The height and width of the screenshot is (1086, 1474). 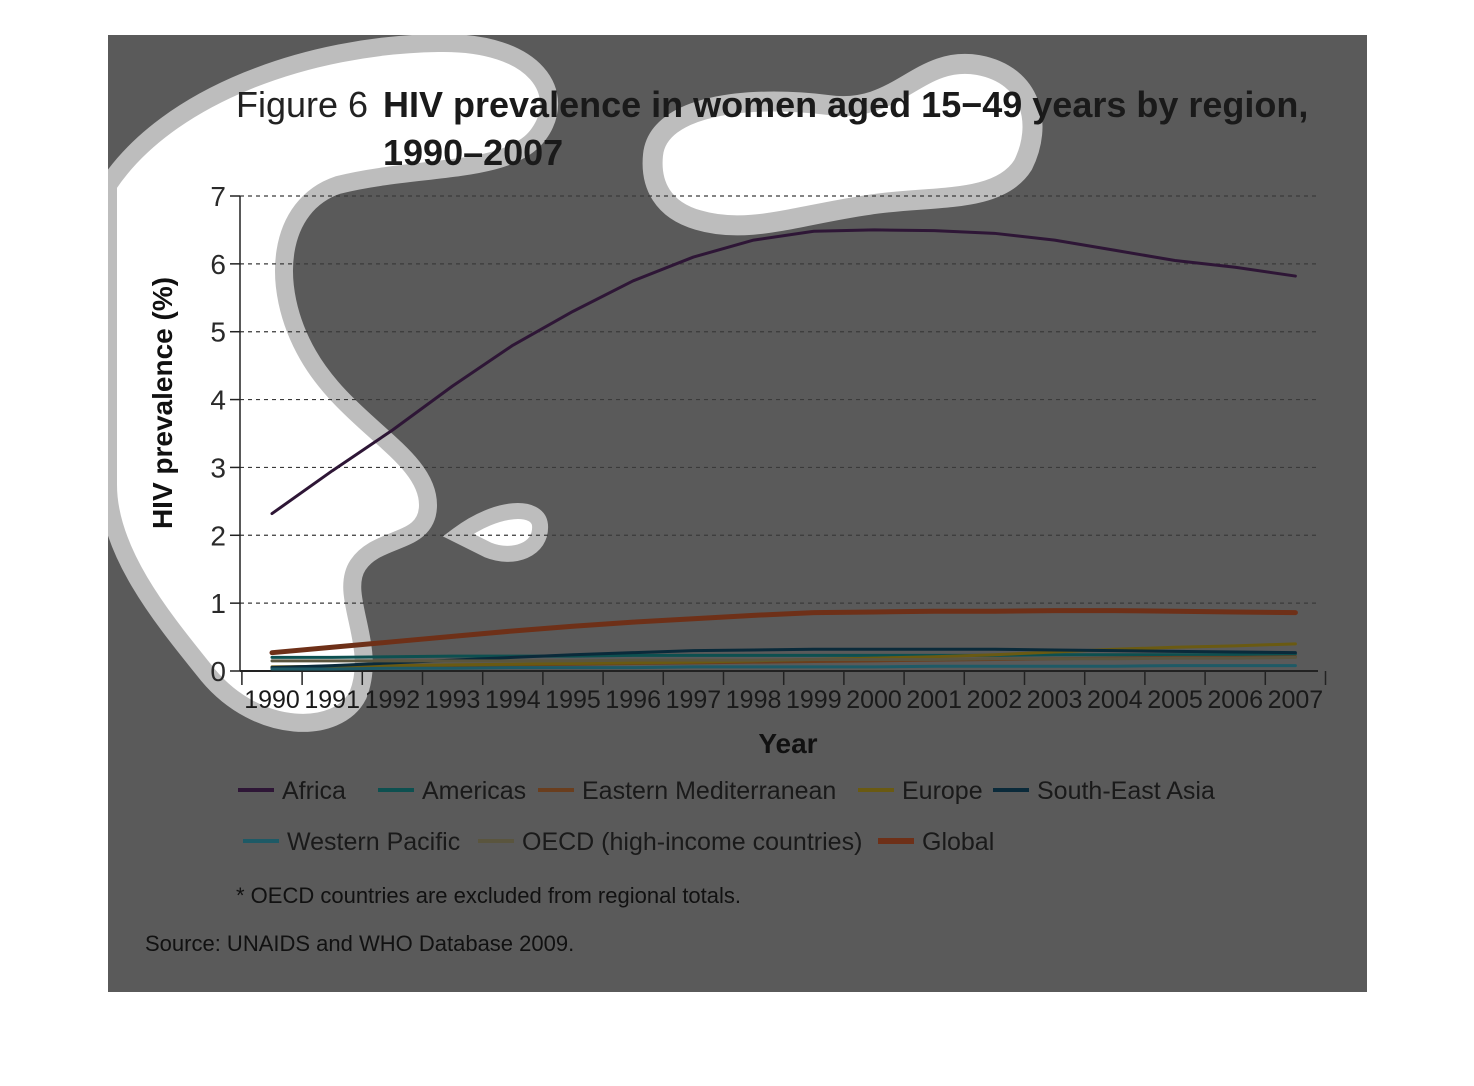 What do you see at coordinates (1115, 700) in the screenshot?
I see `x-tick-label-2004: 2004` at bounding box center [1115, 700].